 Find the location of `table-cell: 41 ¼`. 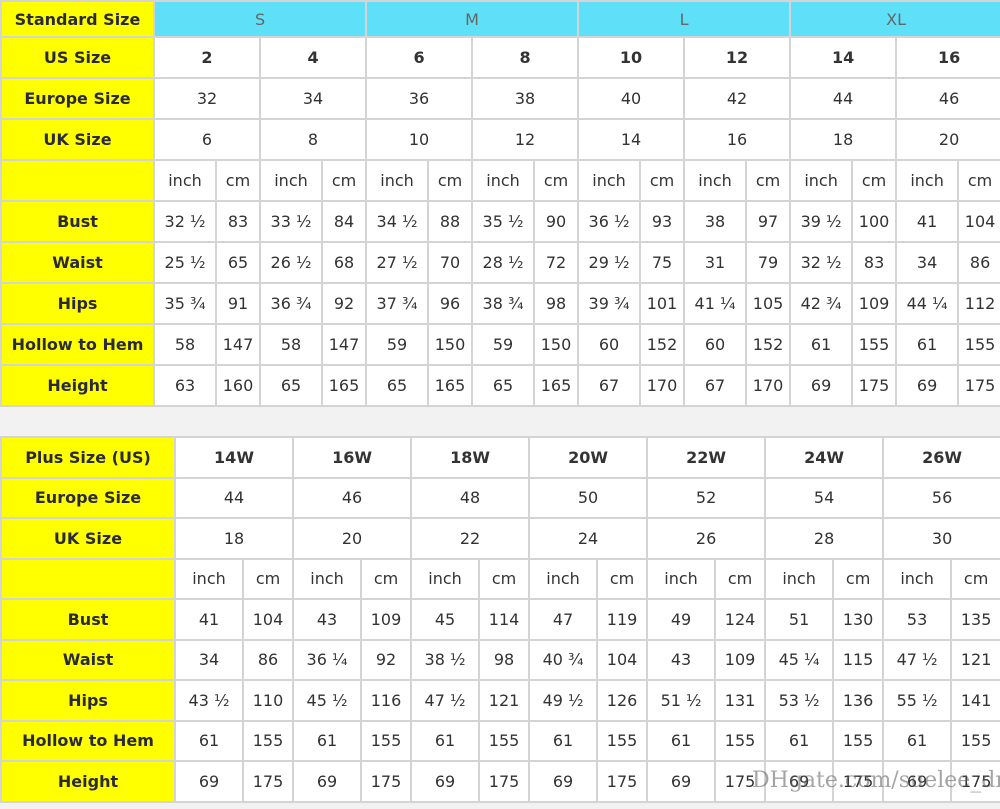

table-cell: 41 ¼ is located at coordinates (715, 303).